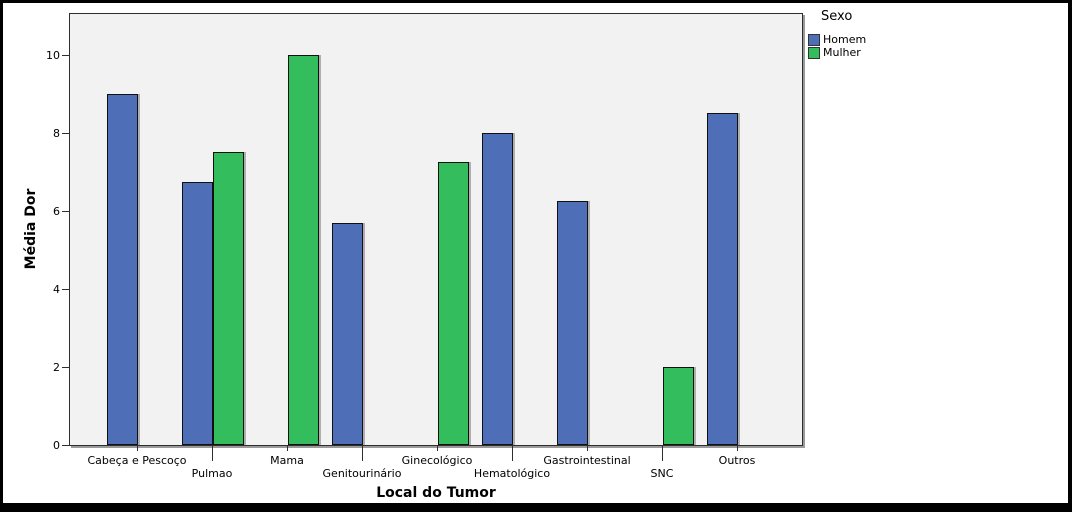  What do you see at coordinates (53, 55) in the screenshot?
I see `y-tick-label: 10` at bounding box center [53, 55].